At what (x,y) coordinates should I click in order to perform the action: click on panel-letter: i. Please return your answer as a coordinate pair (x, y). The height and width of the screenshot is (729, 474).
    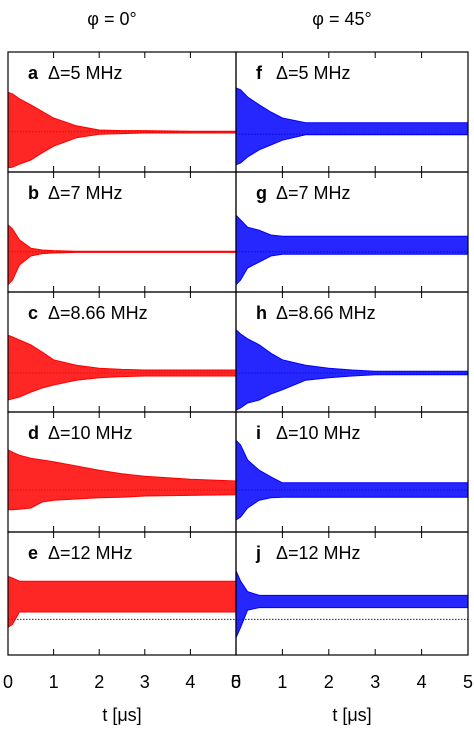
    Looking at the image, I should click on (258, 433).